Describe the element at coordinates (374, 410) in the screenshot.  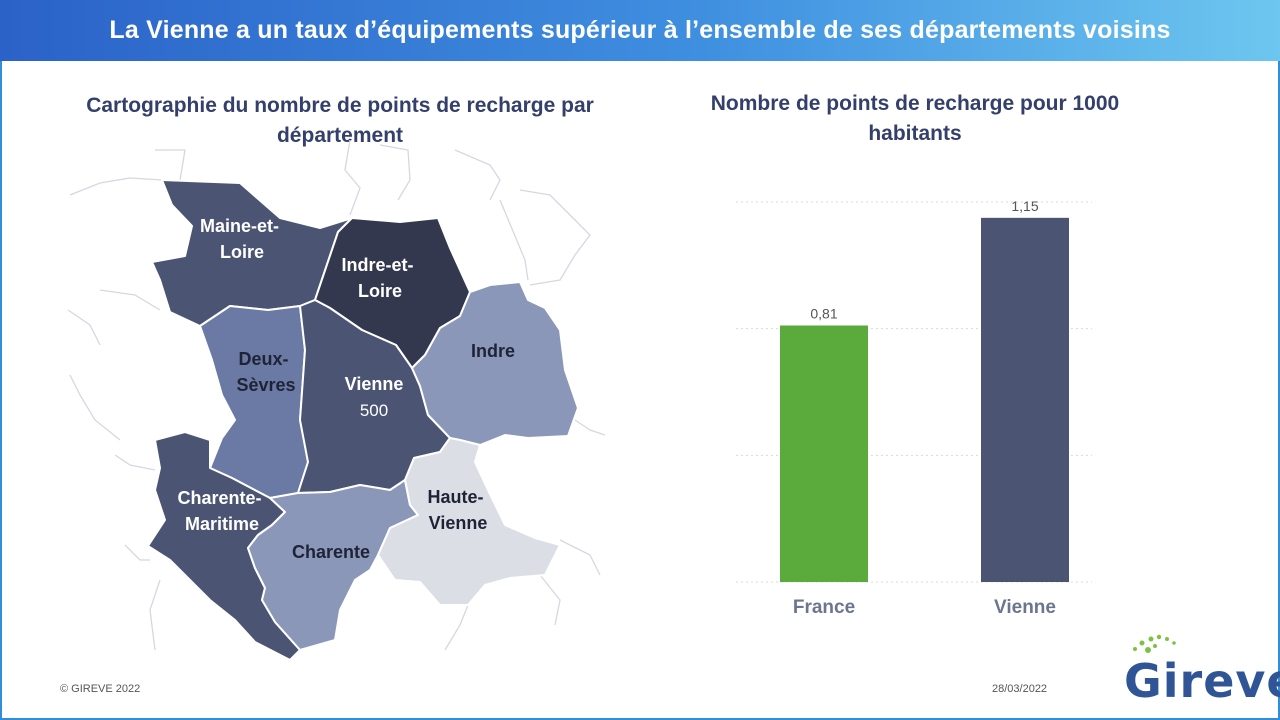
I see `value-vienne: 500` at that location.